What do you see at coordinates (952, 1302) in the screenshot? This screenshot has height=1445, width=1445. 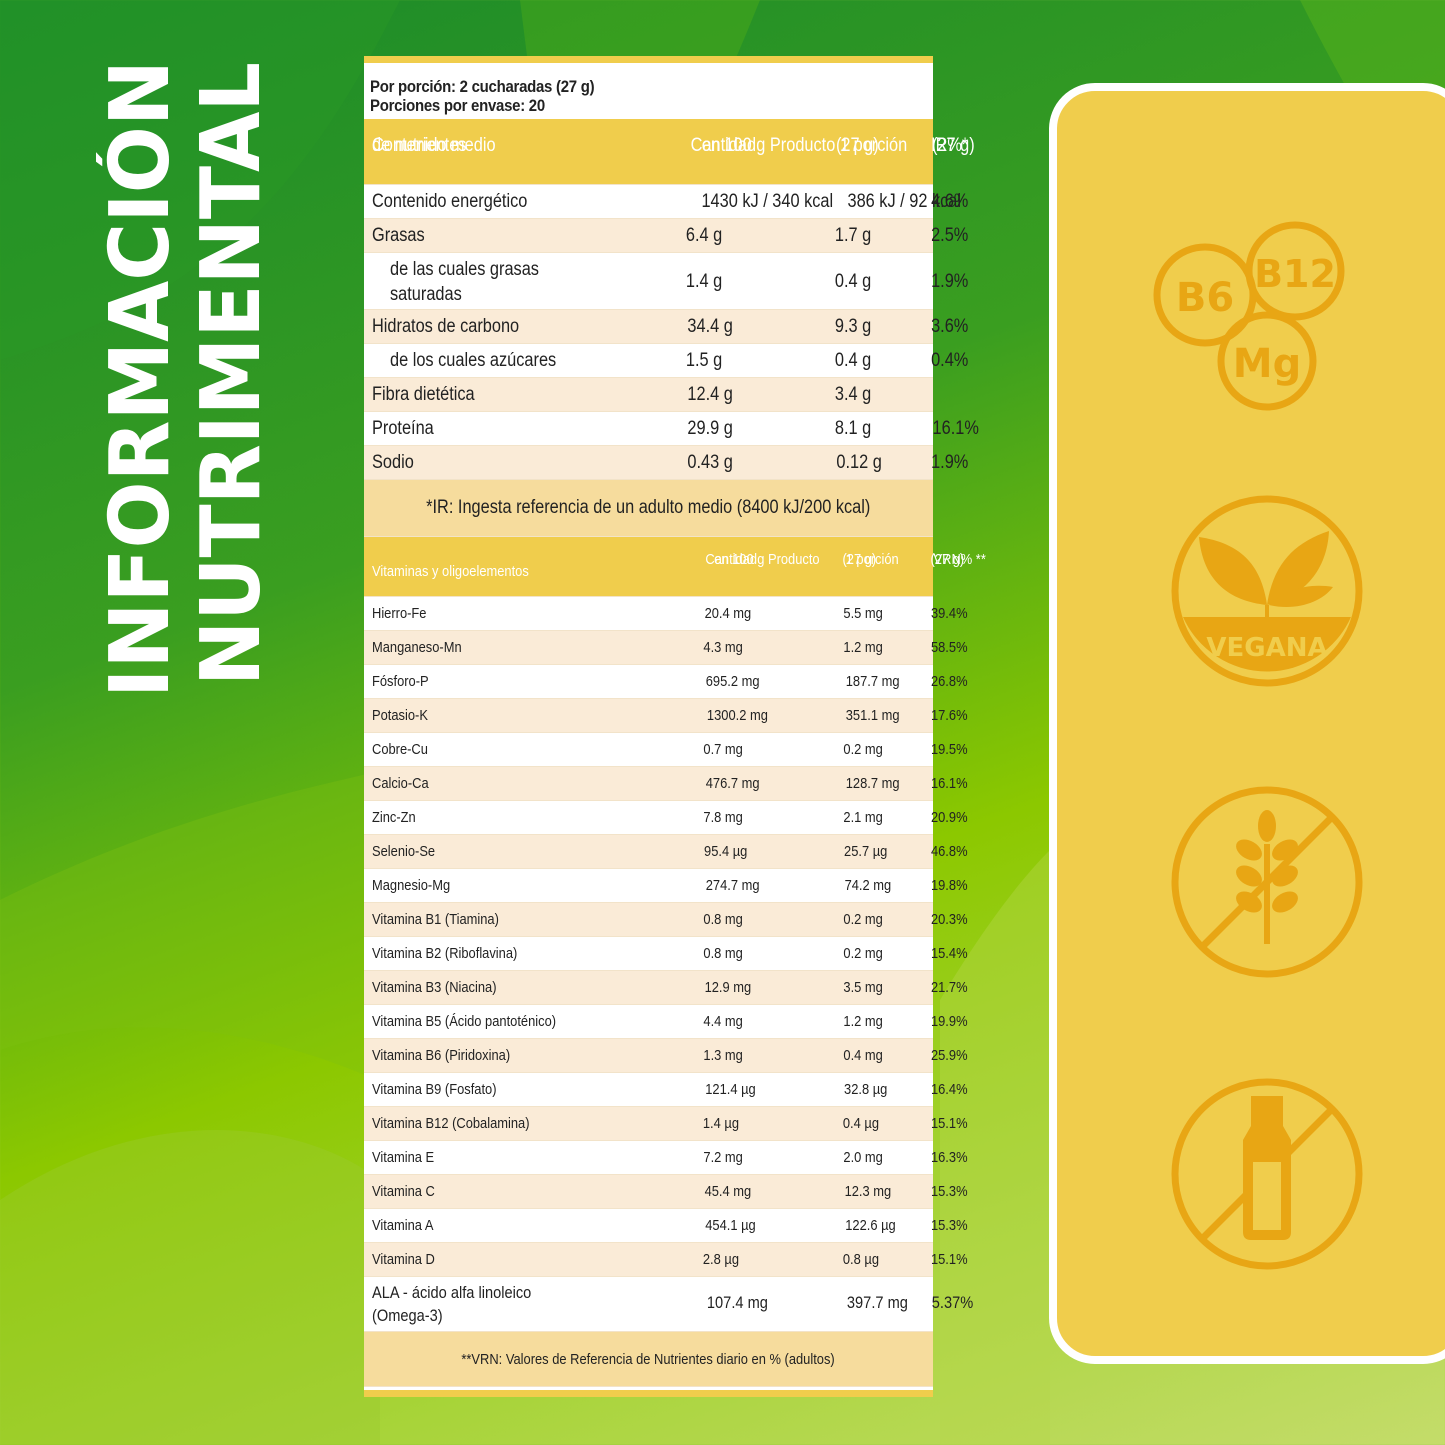 I see `omega-pct: 5.37%` at bounding box center [952, 1302].